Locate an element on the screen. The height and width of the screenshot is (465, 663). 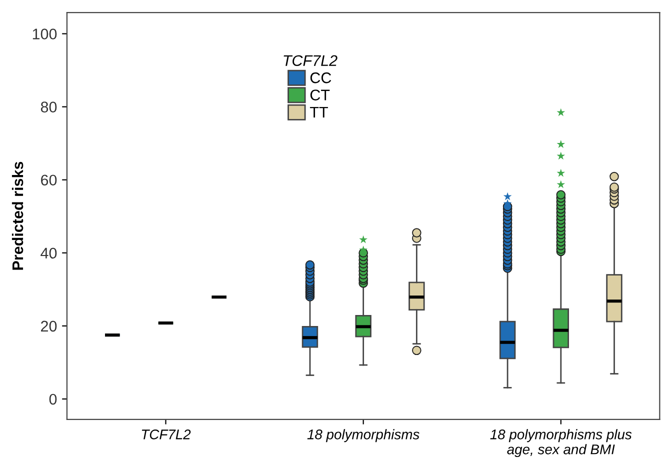
y-axis-title: Predicted risks is located at coordinates (18, 216).